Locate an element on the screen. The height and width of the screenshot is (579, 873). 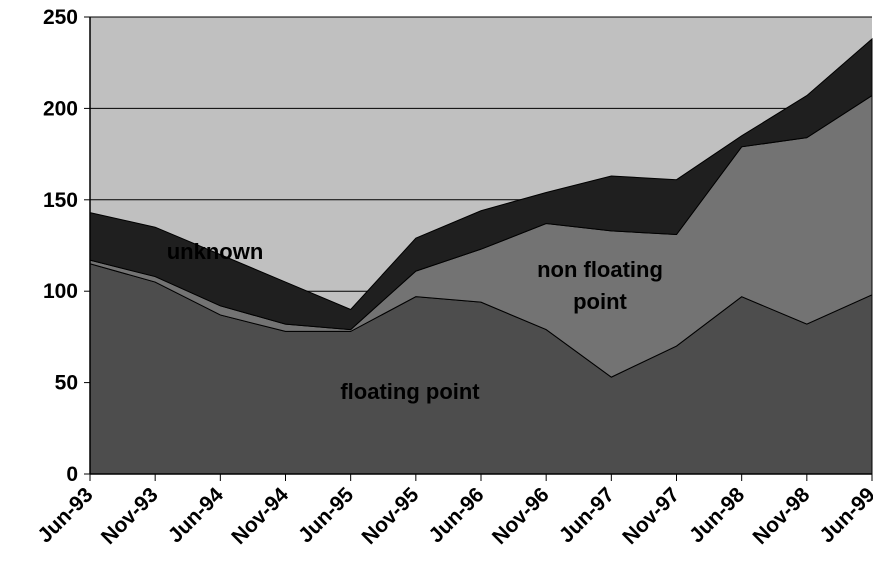
y-tick-label: 0 is located at coordinates (72, 474).